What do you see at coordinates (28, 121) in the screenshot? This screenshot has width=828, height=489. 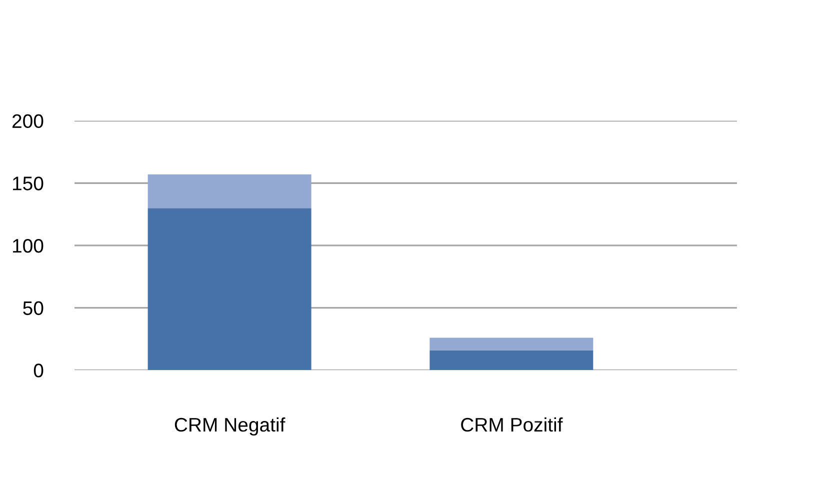 I see `y-tick-label: 200` at bounding box center [28, 121].